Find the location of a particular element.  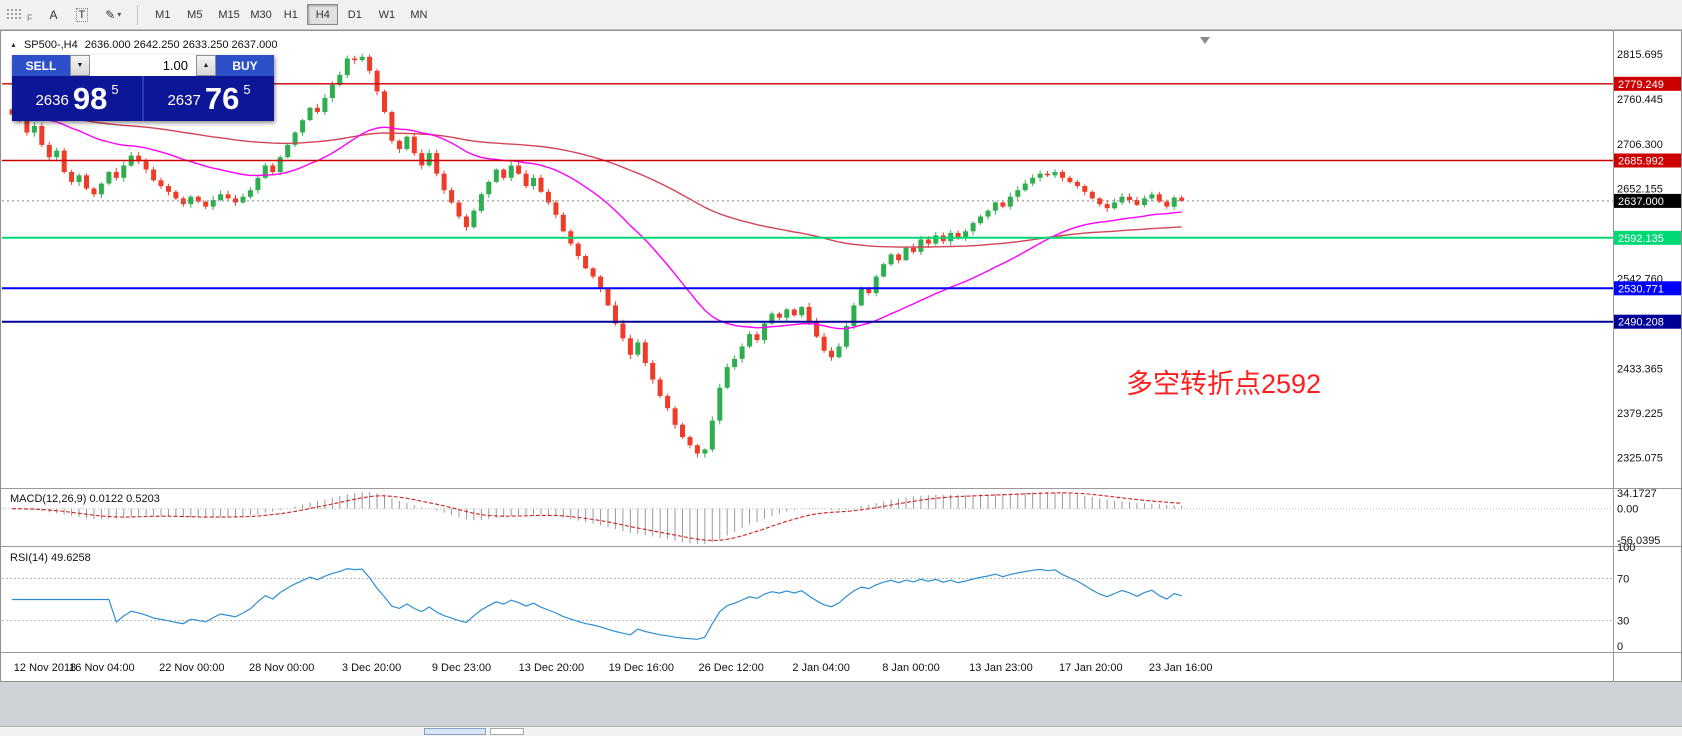

timeframe-button-m5: M5 is located at coordinates (194, 14).